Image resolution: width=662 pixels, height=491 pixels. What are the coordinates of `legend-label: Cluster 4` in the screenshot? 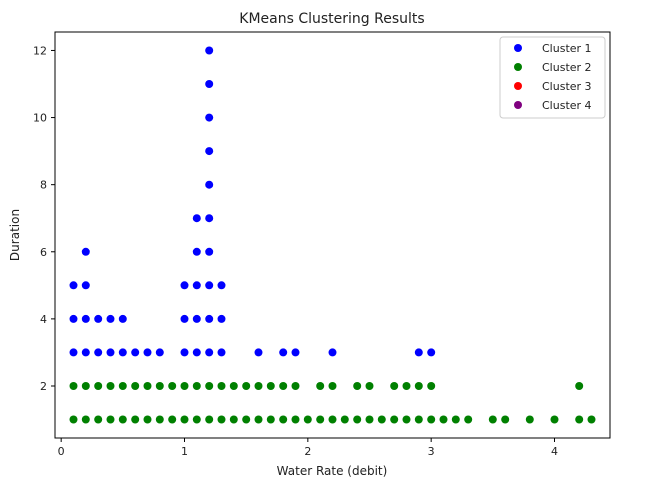 It's located at (567, 105).